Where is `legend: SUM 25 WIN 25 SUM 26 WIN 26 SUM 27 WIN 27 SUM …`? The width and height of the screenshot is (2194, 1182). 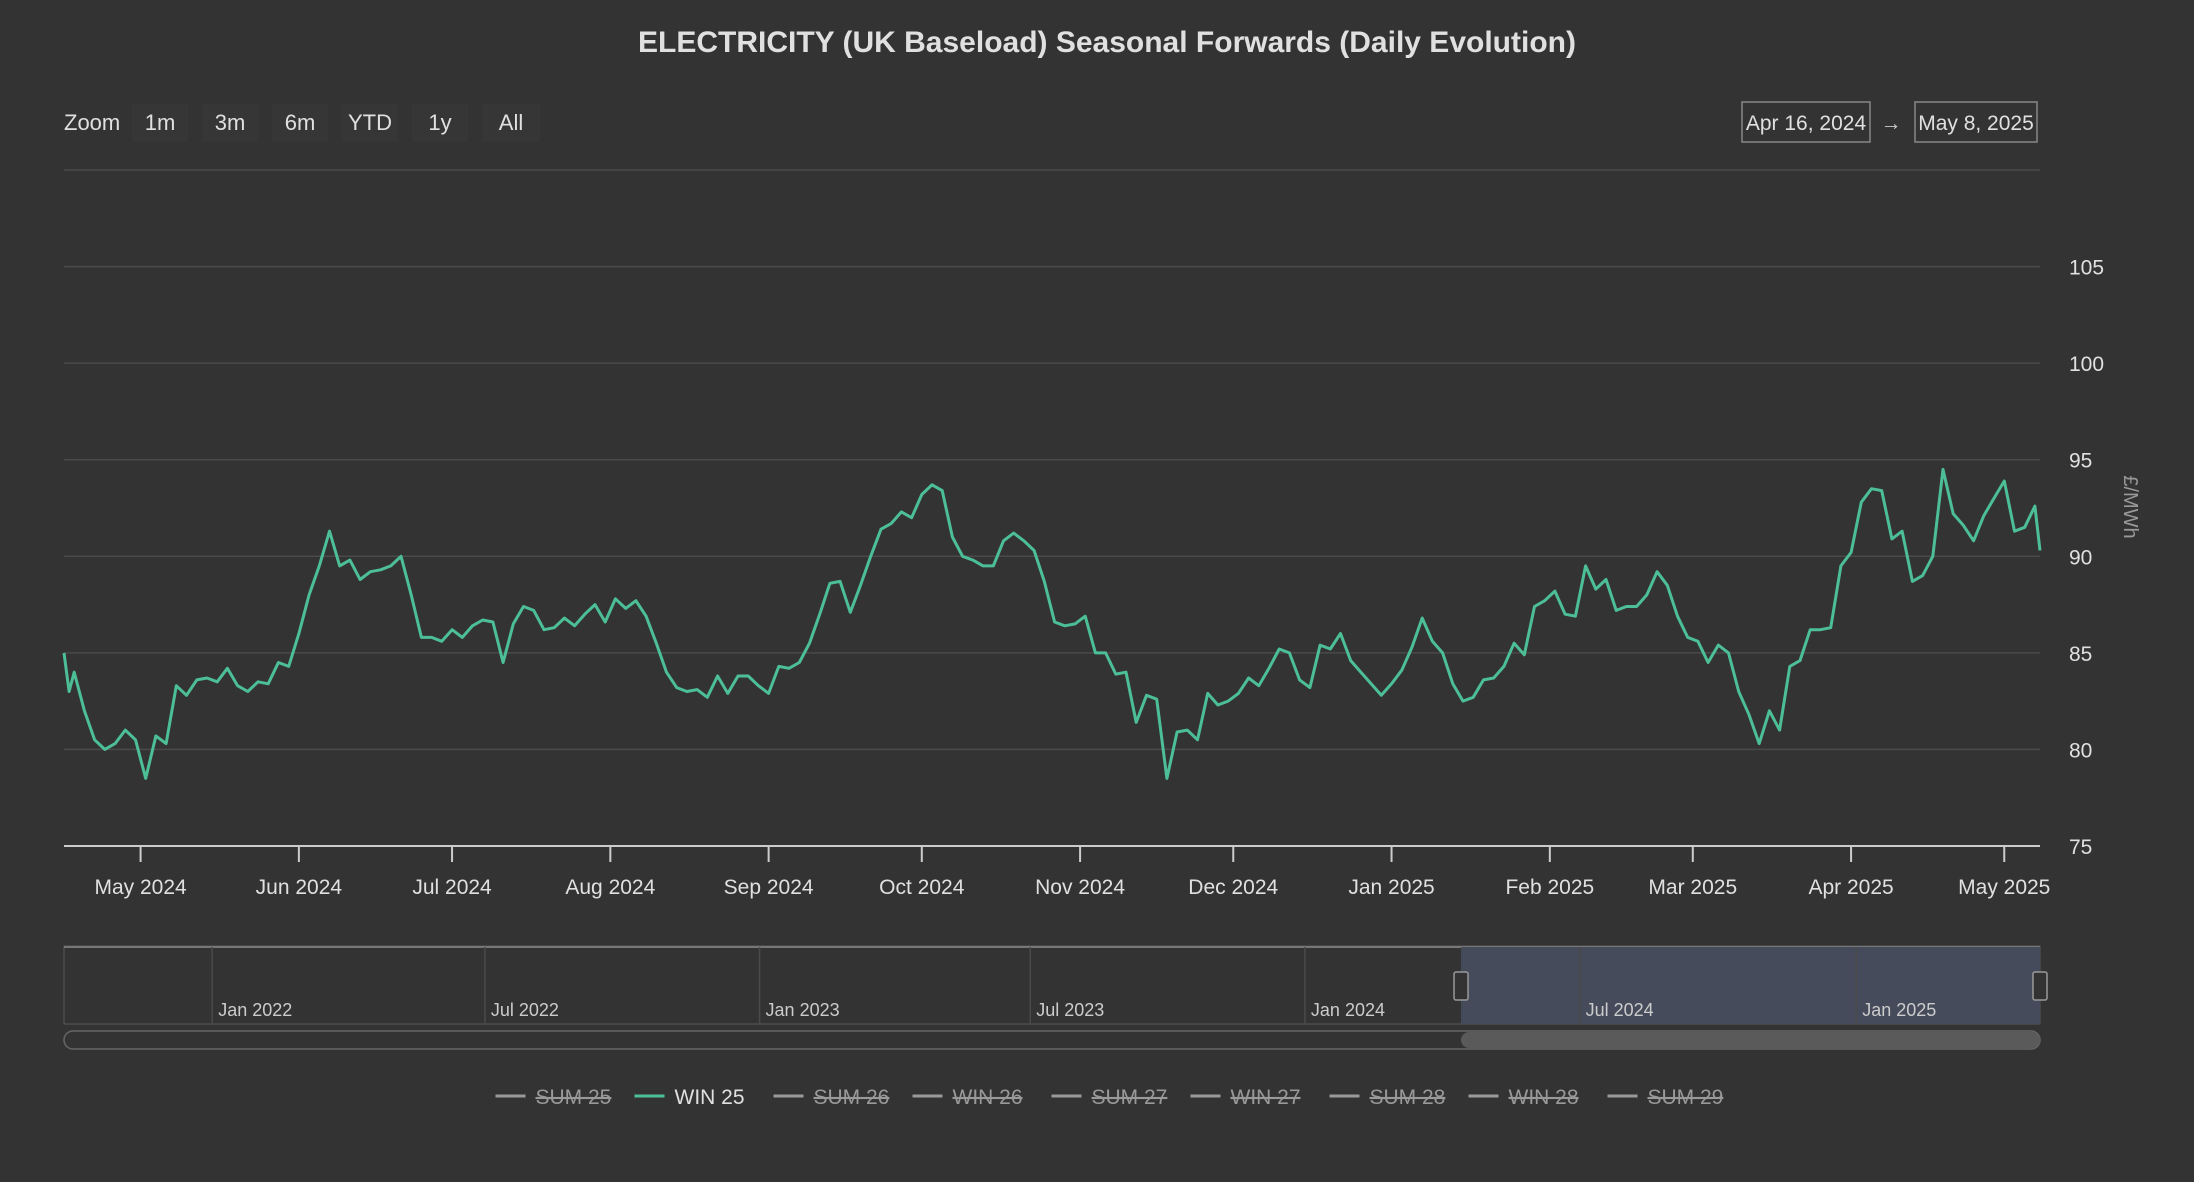 legend: SUM 25 WIN 25 SUM 26 WIN 26 SUM 27 WIN 27 SUM … is located at coordinates (1109, 1097).